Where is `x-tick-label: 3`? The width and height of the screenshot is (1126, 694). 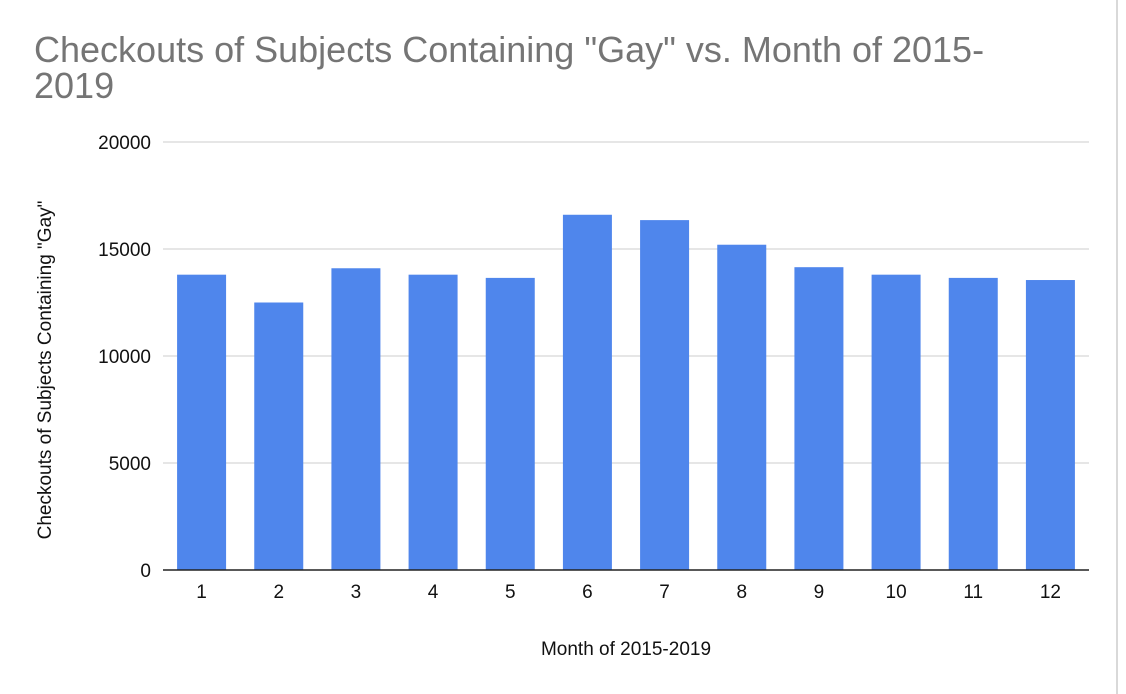
x-tick-label: 3 is located at coordinates (356, 592).